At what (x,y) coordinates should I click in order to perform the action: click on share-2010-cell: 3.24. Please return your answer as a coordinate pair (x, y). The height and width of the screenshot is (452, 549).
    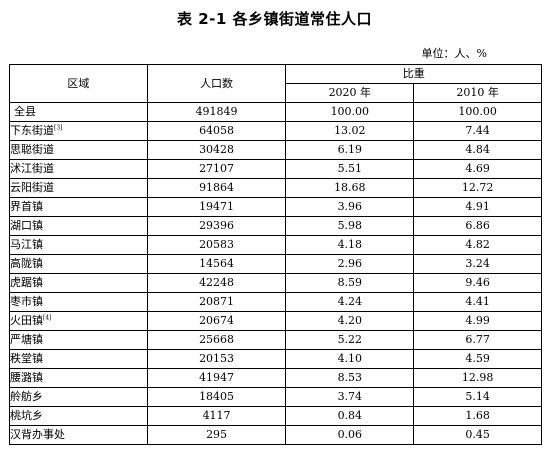
    Looking at the image, I should click on (477, 264).